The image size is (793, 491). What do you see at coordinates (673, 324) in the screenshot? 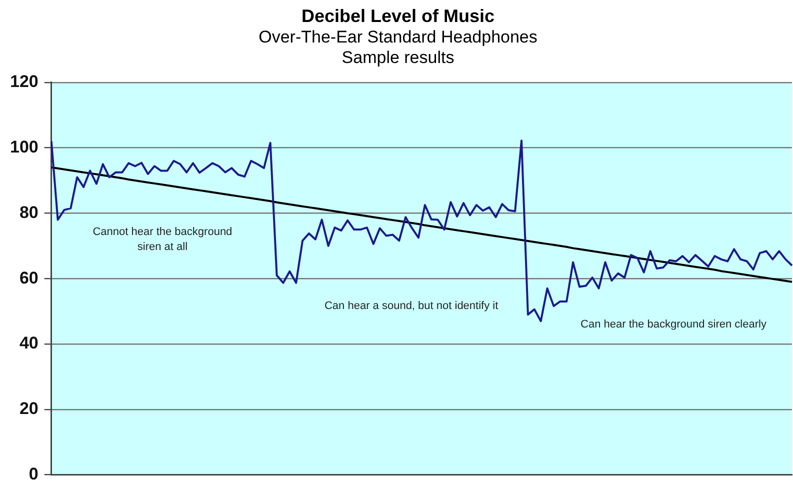
I see `annotation: Can hear the background siren clearly` at bounding box center [673, 324].